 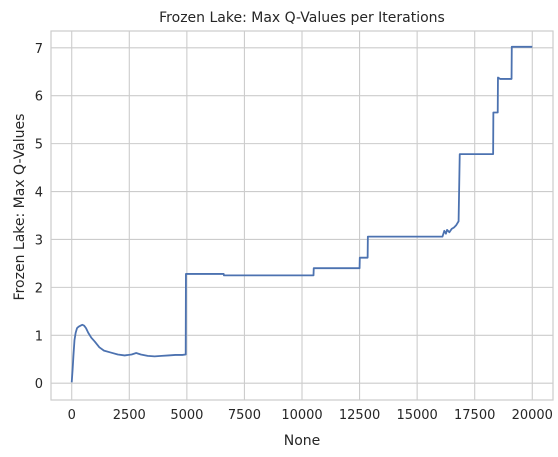 I want to click on y-axis-label: Frozen Lake: Max Q-Values, so click(x=20, y=207).